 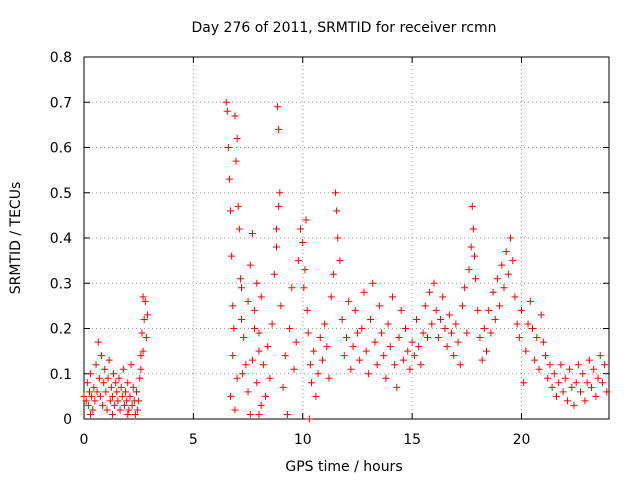 I want to click on y-tick-label: 0.7, so click(x=61, y=103).